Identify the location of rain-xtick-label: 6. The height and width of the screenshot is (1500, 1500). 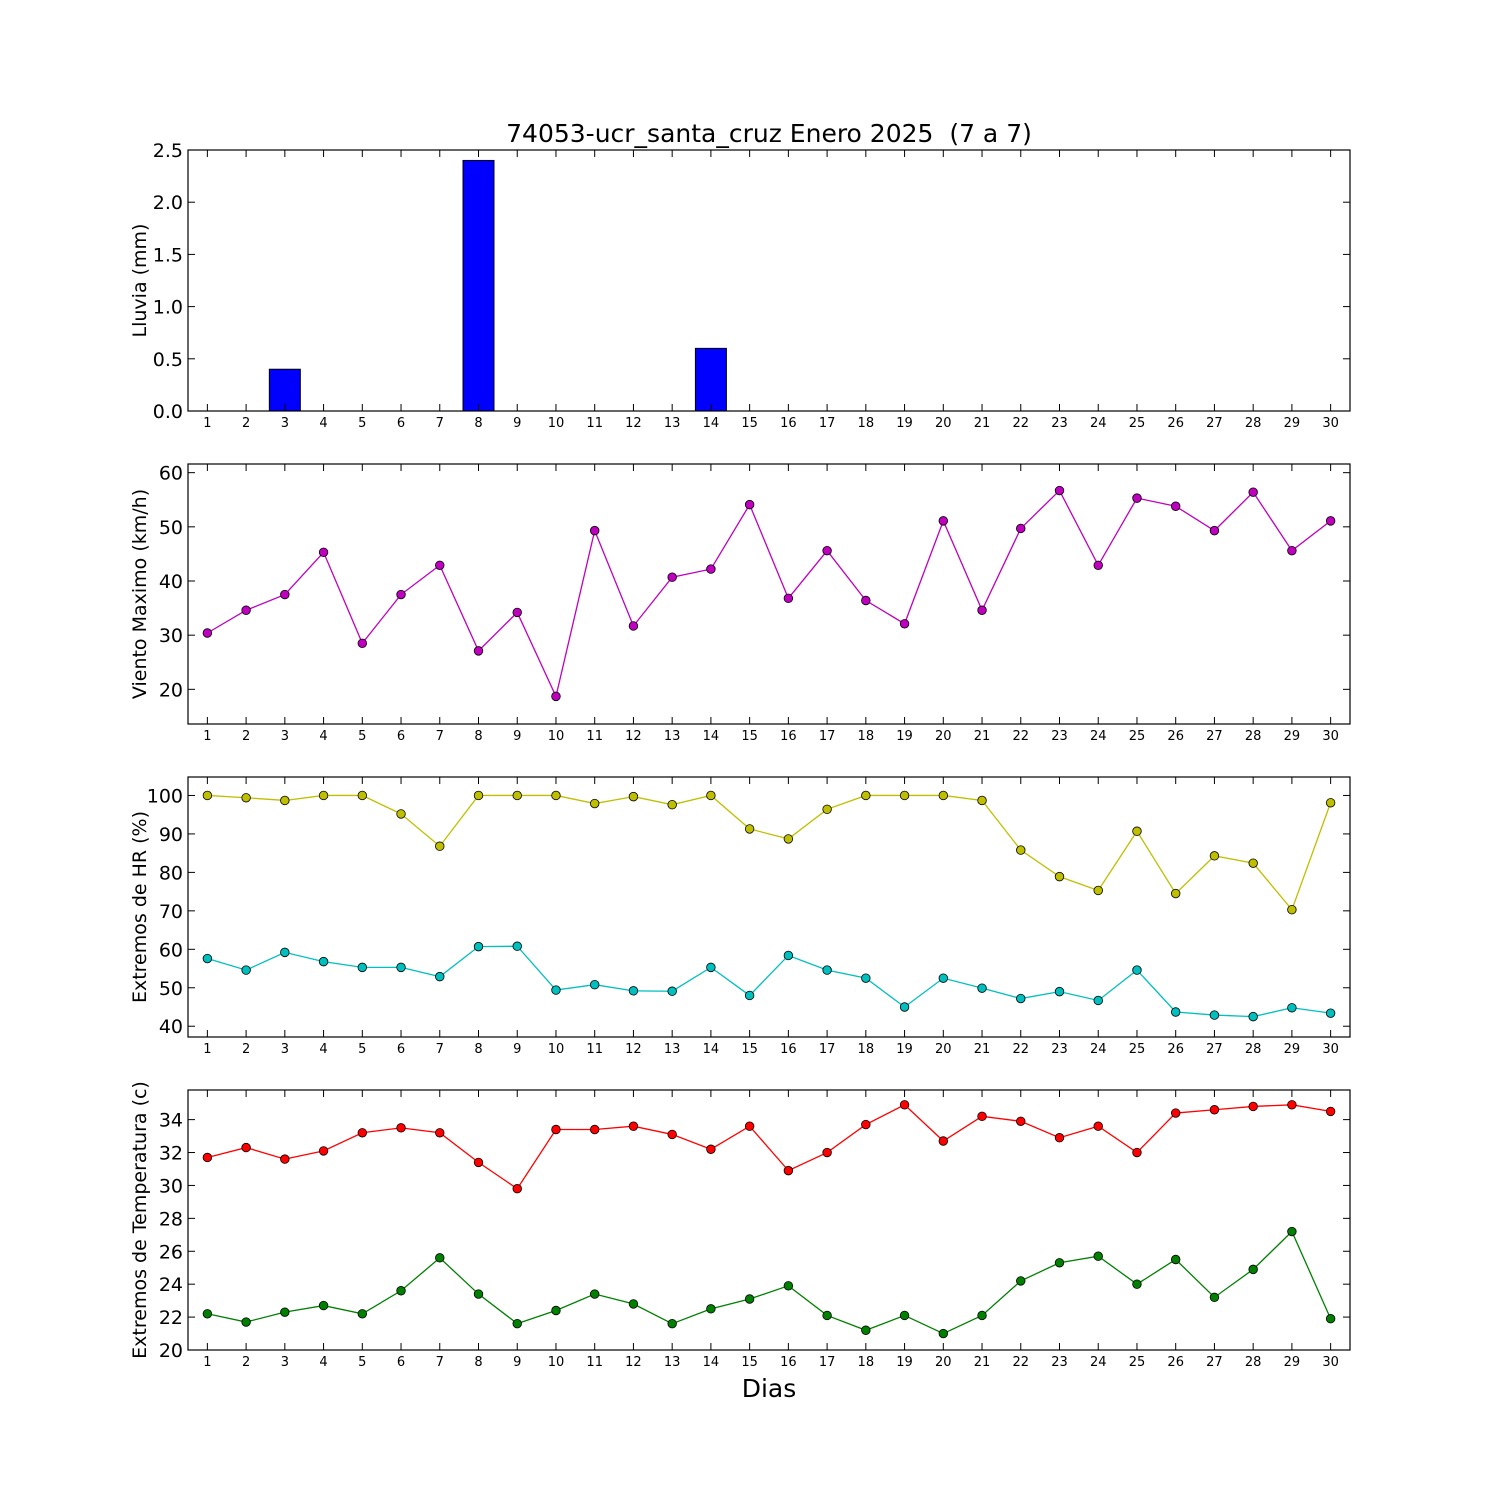
(401, 423).